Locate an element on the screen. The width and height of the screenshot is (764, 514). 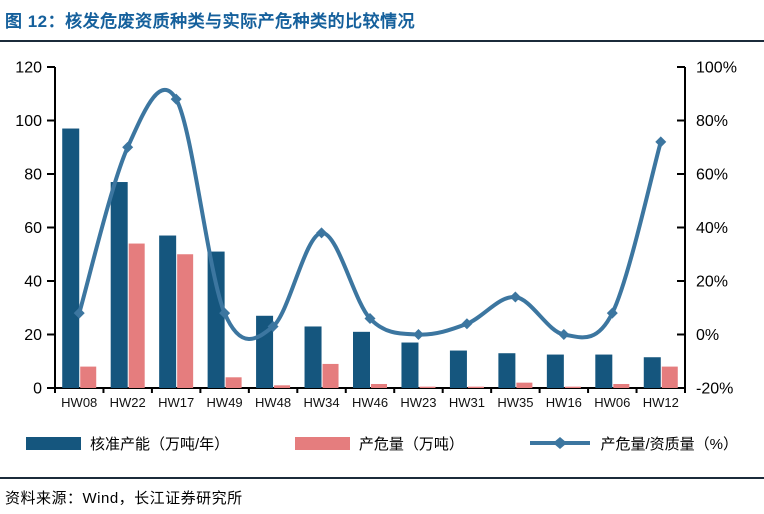
line-marker-HW35 is located at coordinates (515, 297).